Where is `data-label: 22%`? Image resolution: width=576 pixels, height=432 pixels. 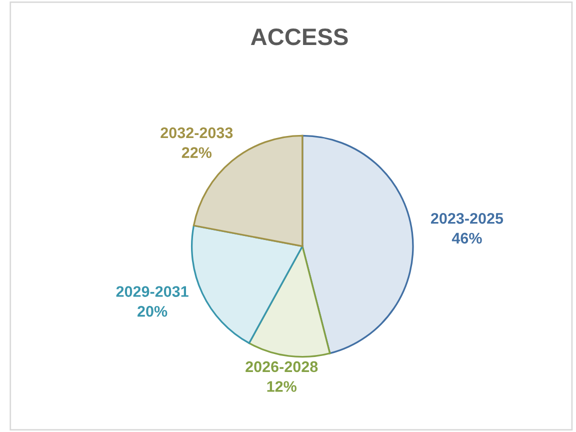 data-label: 22% is located at coordinates (197, 152).